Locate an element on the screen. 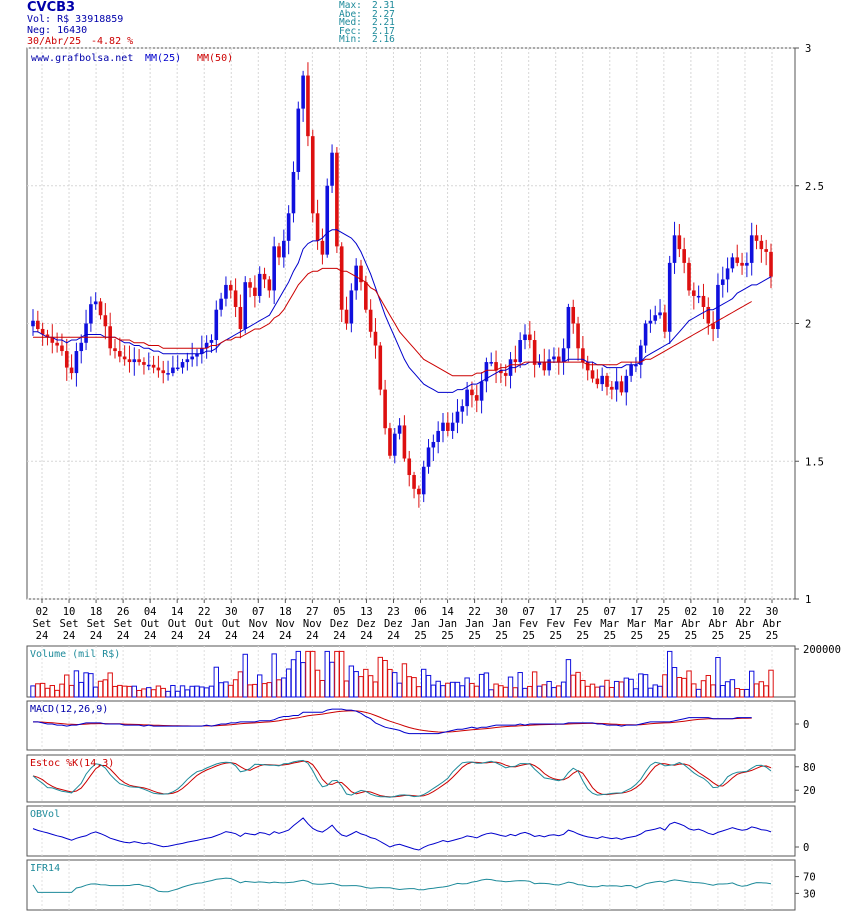 This screenshot has width=850, height=920. x-tick-month: Jan is located at coordinates (447, 624).